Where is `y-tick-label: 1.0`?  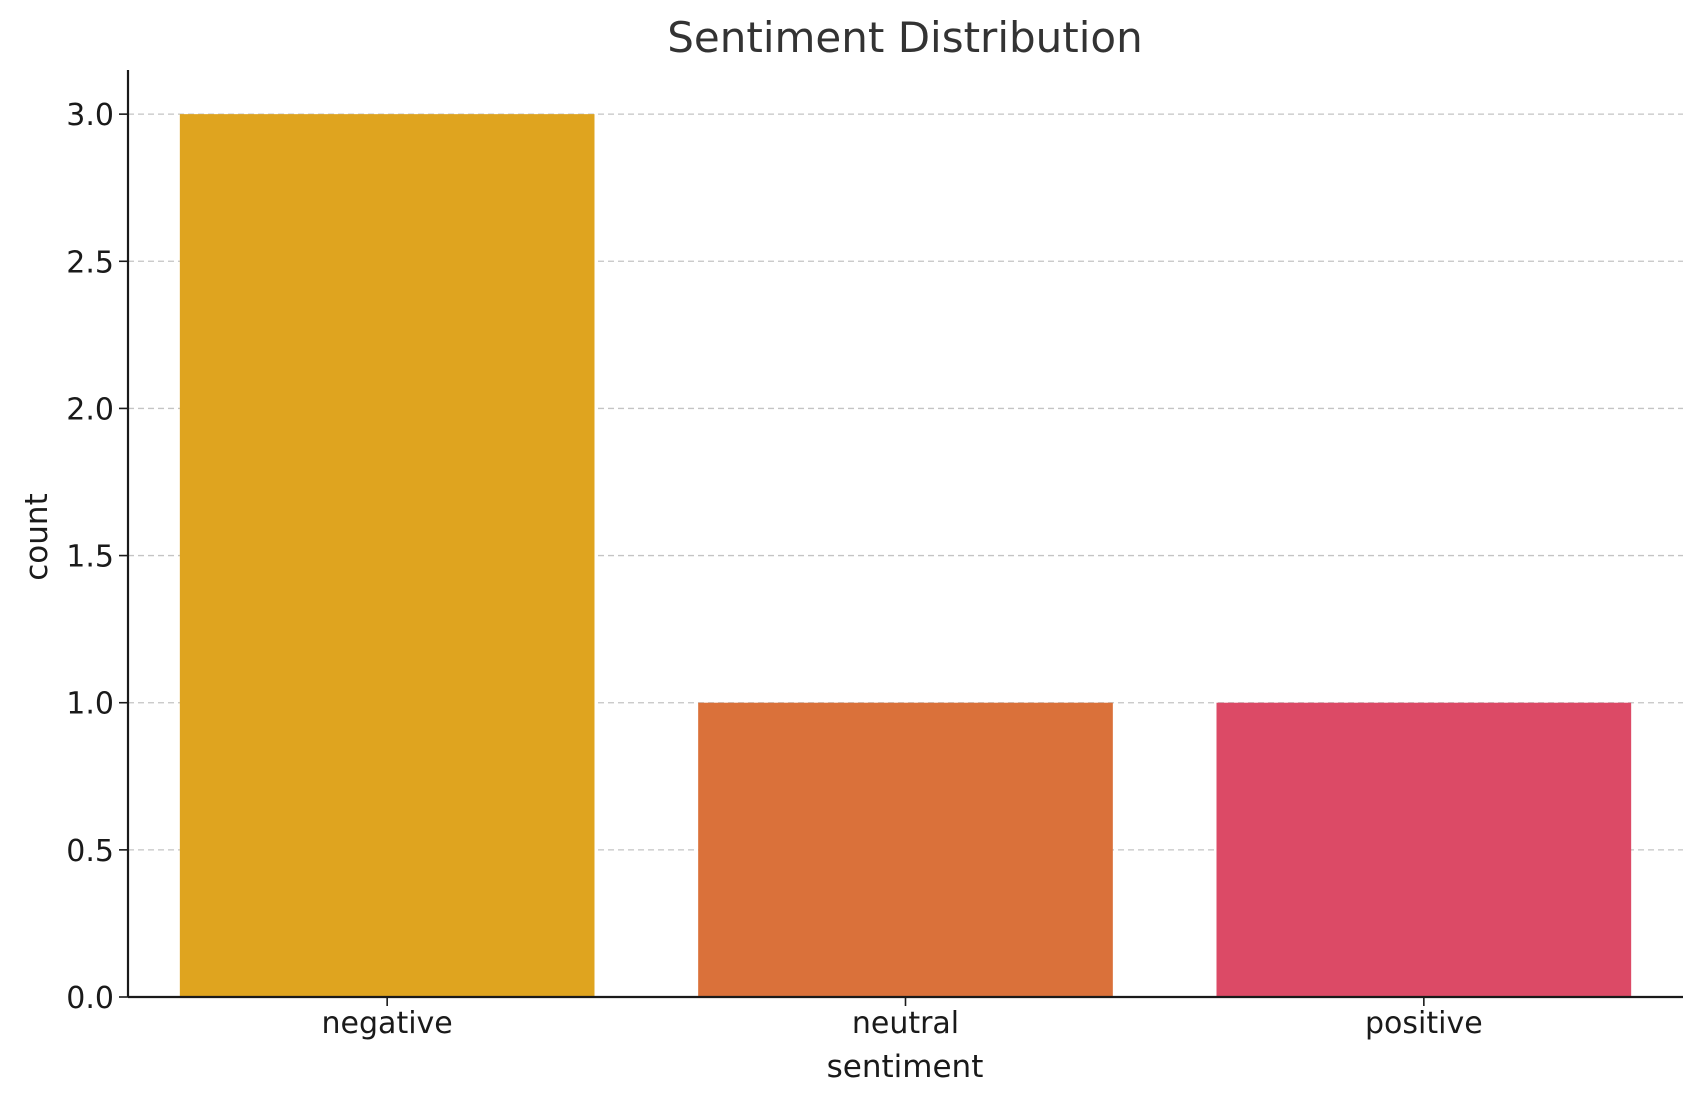
y-tick-label: 1.0 is located at coordinates (90, 704).